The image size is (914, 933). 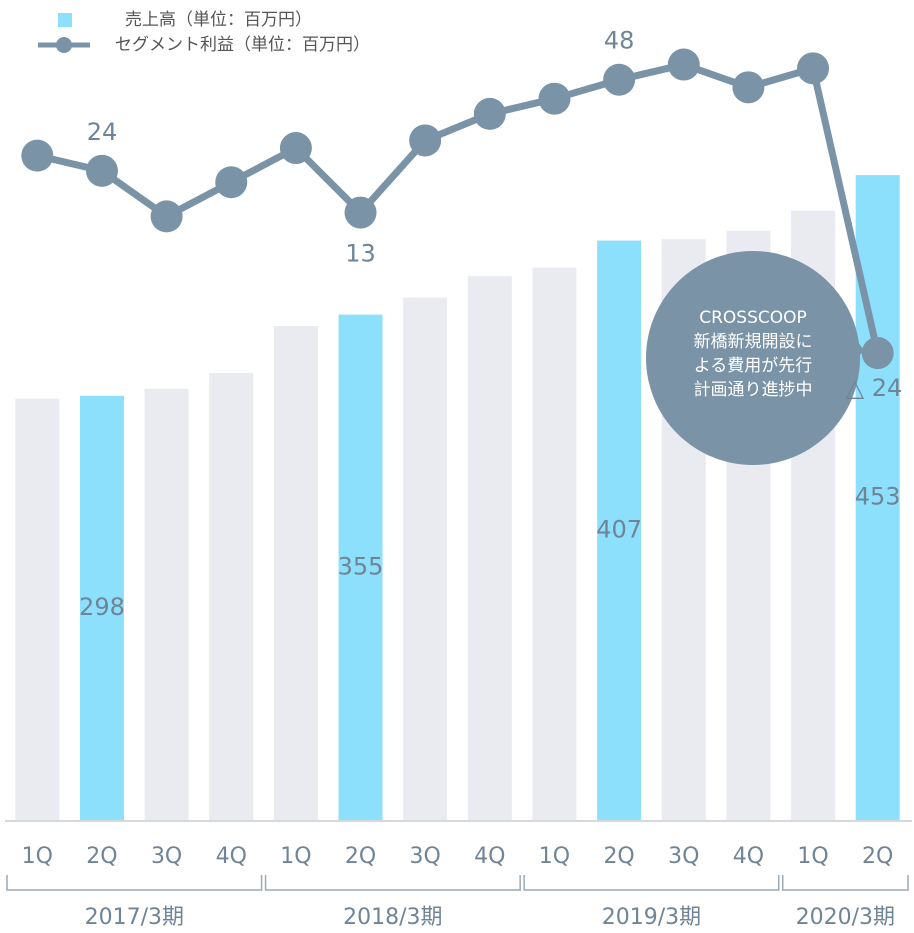 What do you see at coordinates (845, 917) in the screenshot?
I see `group-label: 2020/3期` at bounding box center [845, 917].